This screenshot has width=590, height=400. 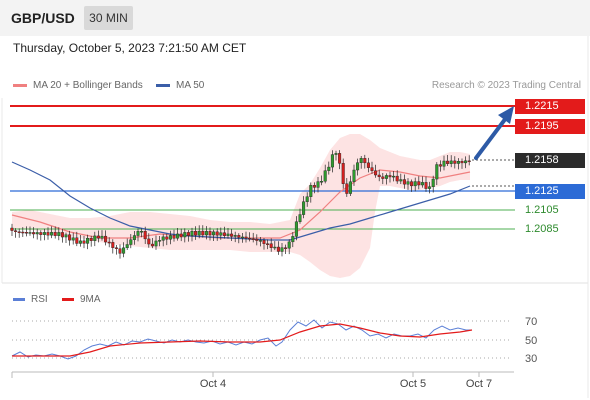 What do you see at coordinates (531, 359) in the screenshot?
I see `rsi-level-30: 30` at bounding box center [531, 359].